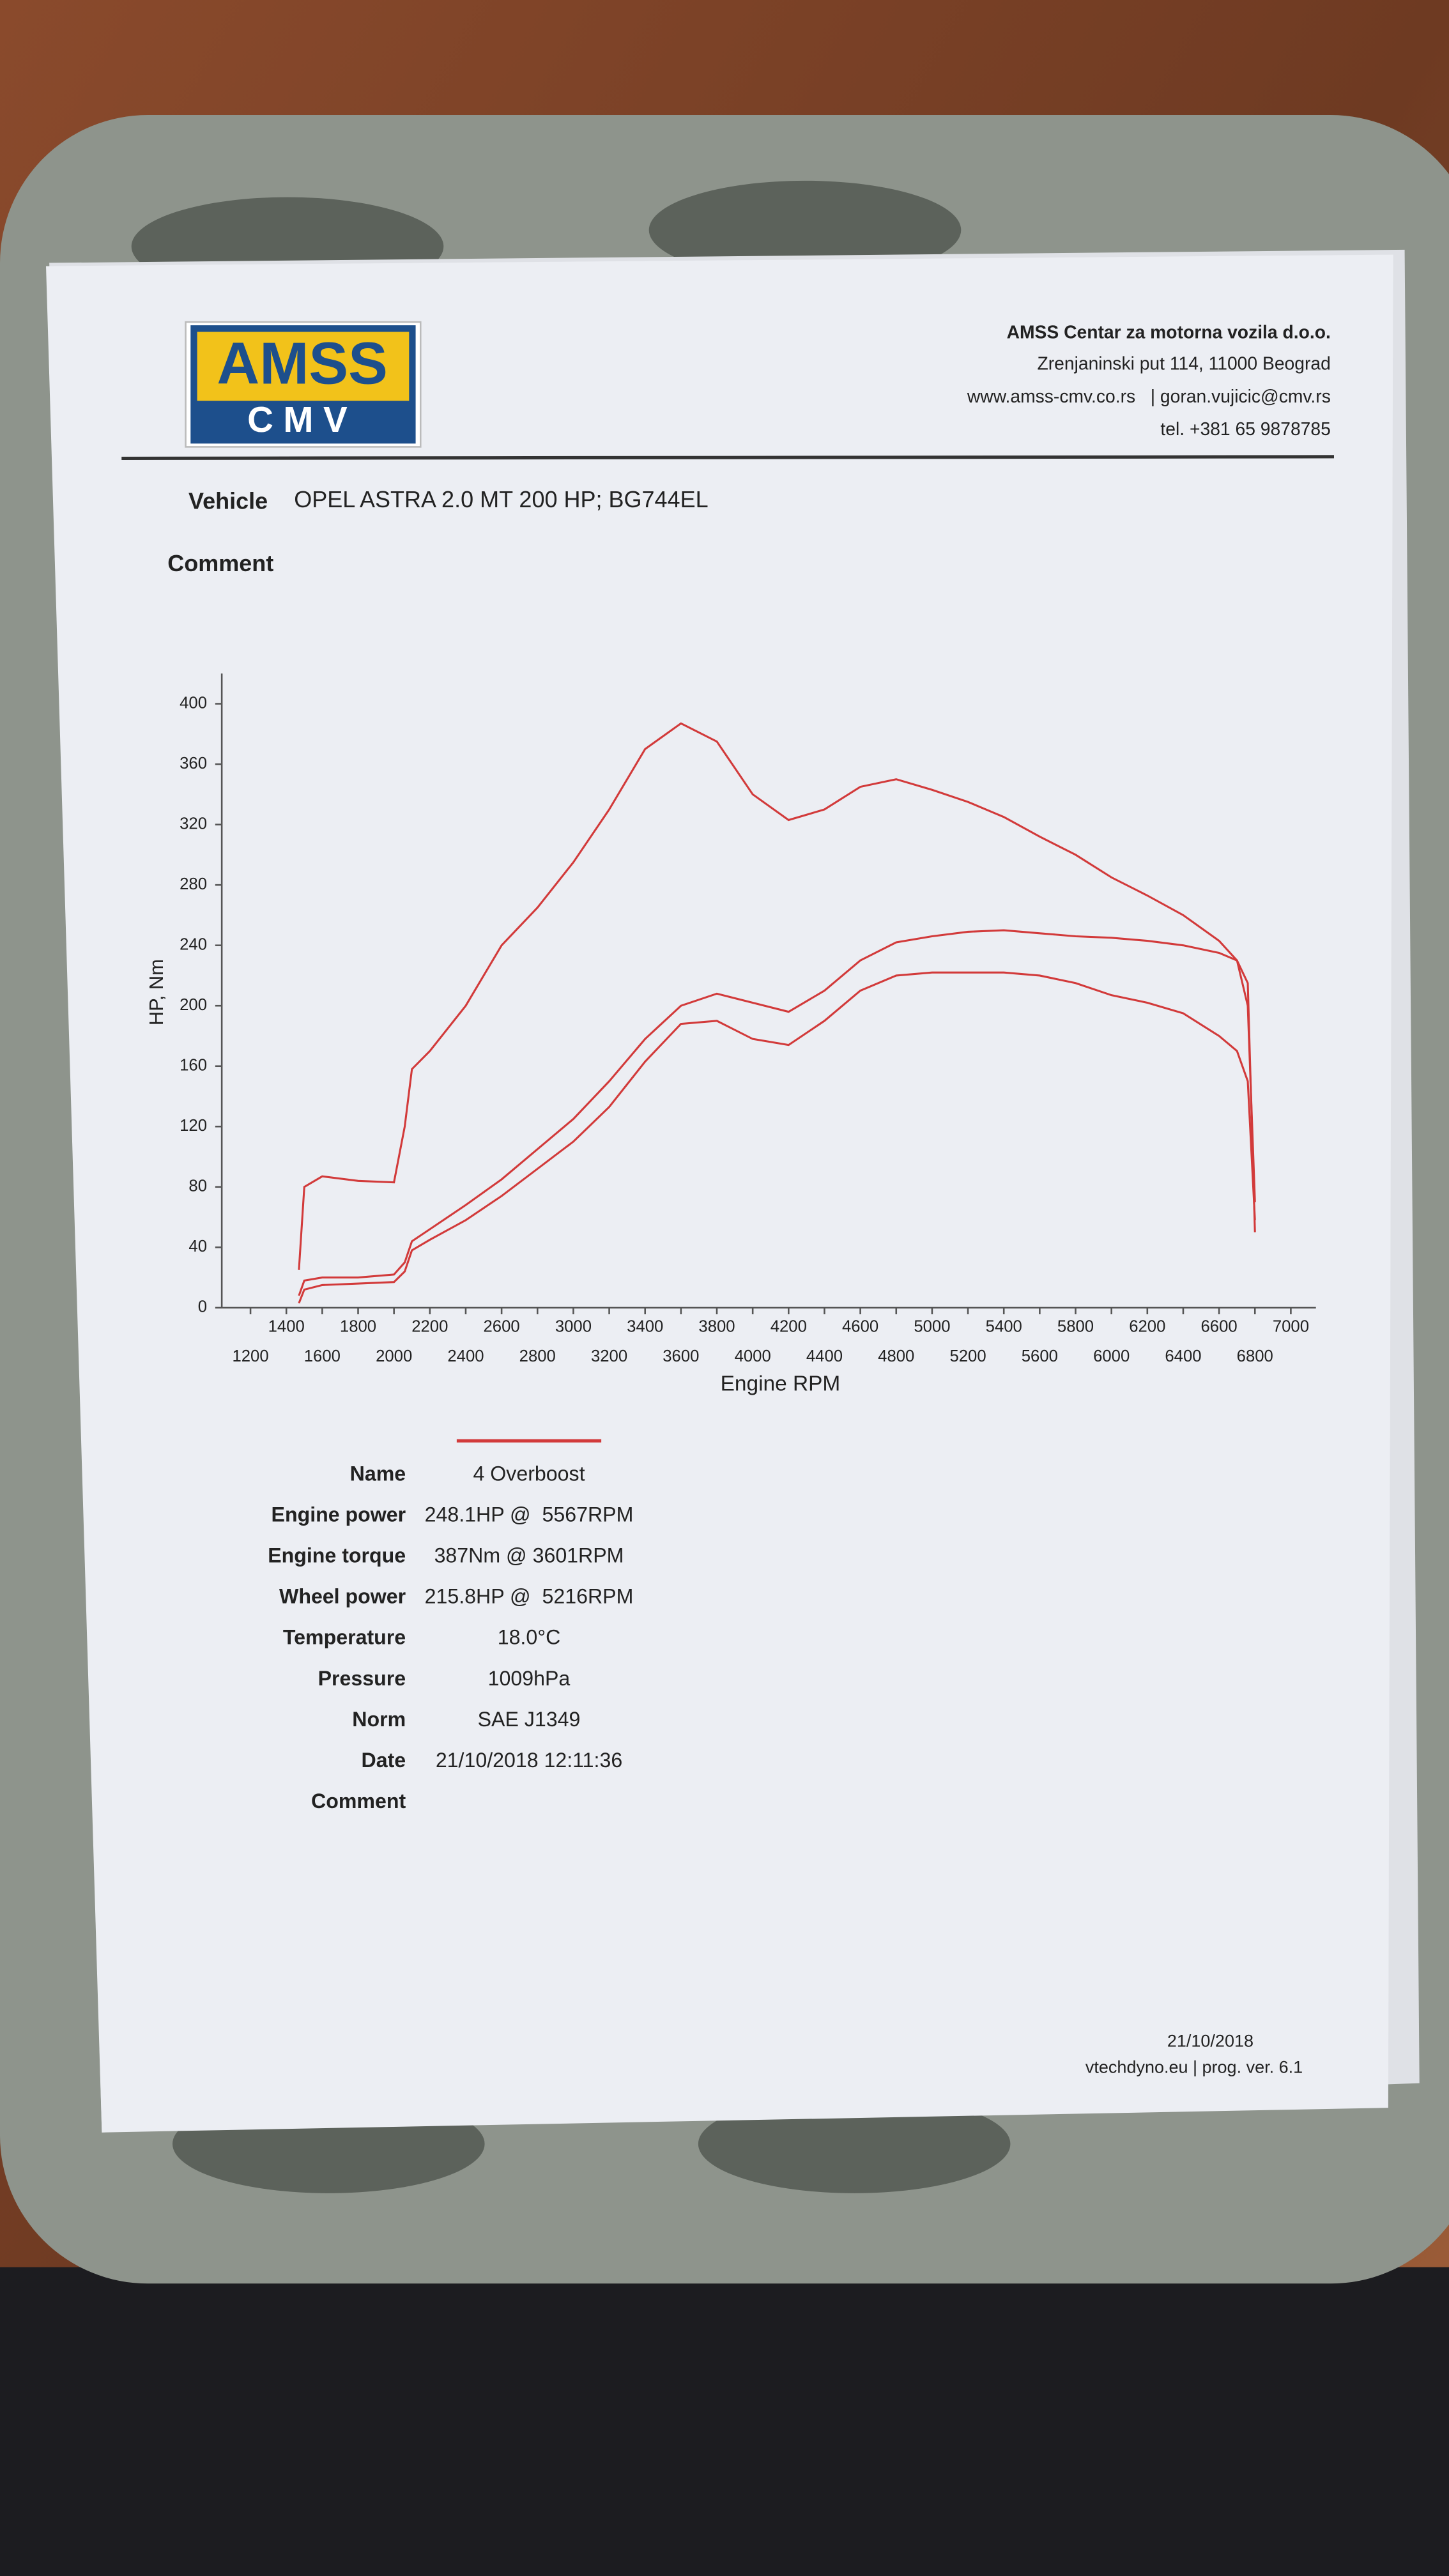 Image resolution: width=1449 pixels, height=2576 pixels. Describe the element at coordinates (193, 823) in the screenshot. I see `y-tick-label: 320` at that location.